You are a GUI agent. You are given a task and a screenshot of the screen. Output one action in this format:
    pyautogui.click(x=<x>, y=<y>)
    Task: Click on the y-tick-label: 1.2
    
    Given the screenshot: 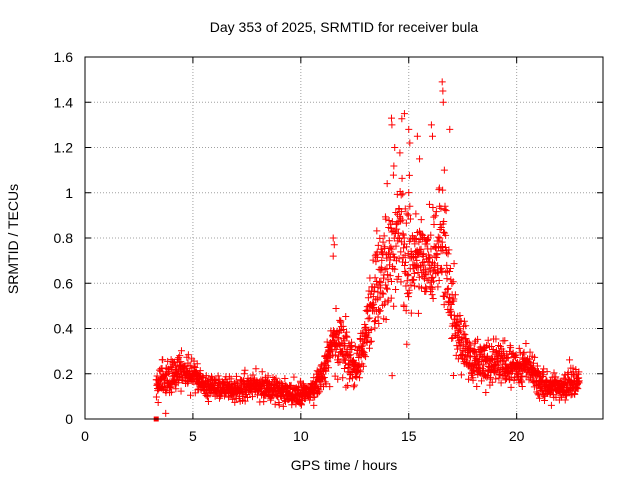 What is the action you would take?
    pyautogui.click(x=64, y=148)
    